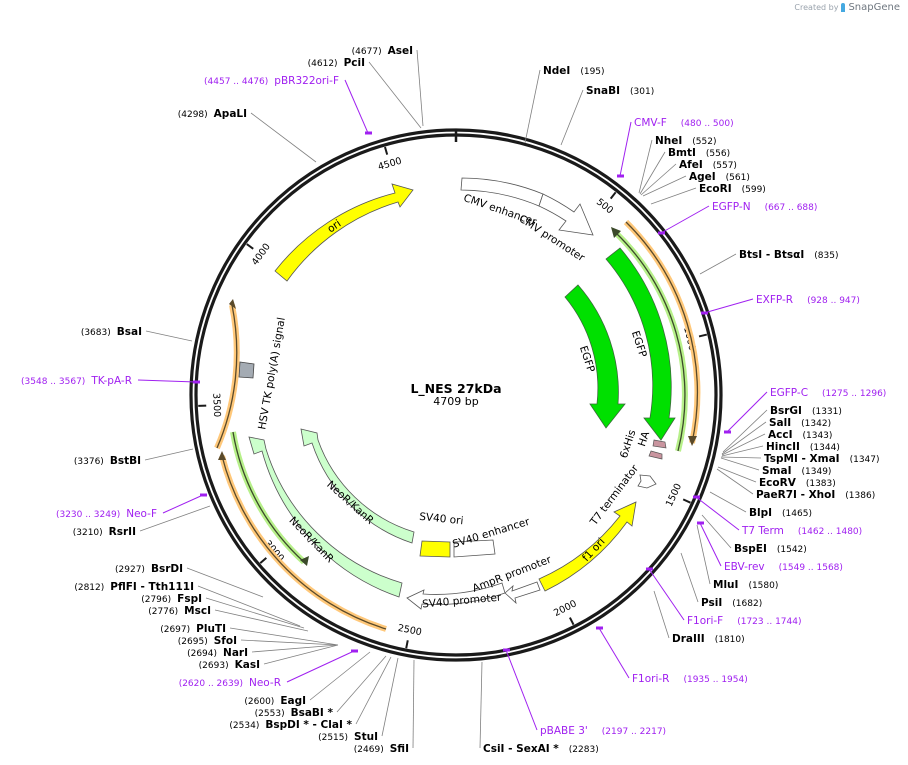  What do you see at coordinates (134, 457) in the screenshot?
I see `enzyme-site: (3376) BstBI` at bounding box center [134, 457].